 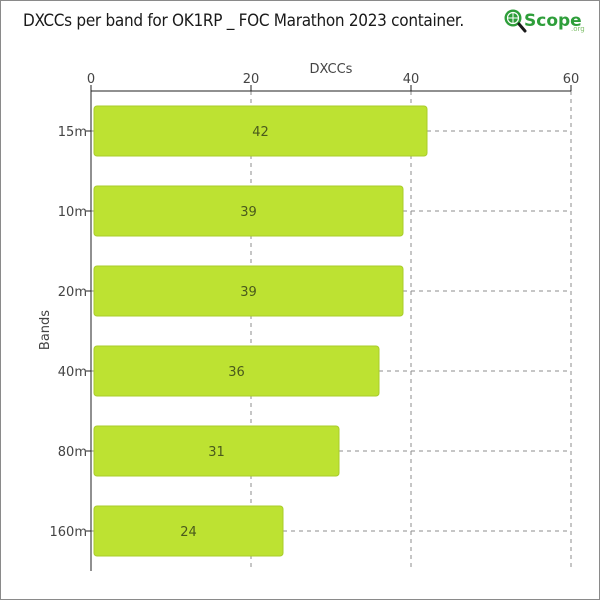 What do you see at coordinates (72, 292) in the screenshot?
I see `y-tick-label-20m: 20m` at bounding box center [72, 292].